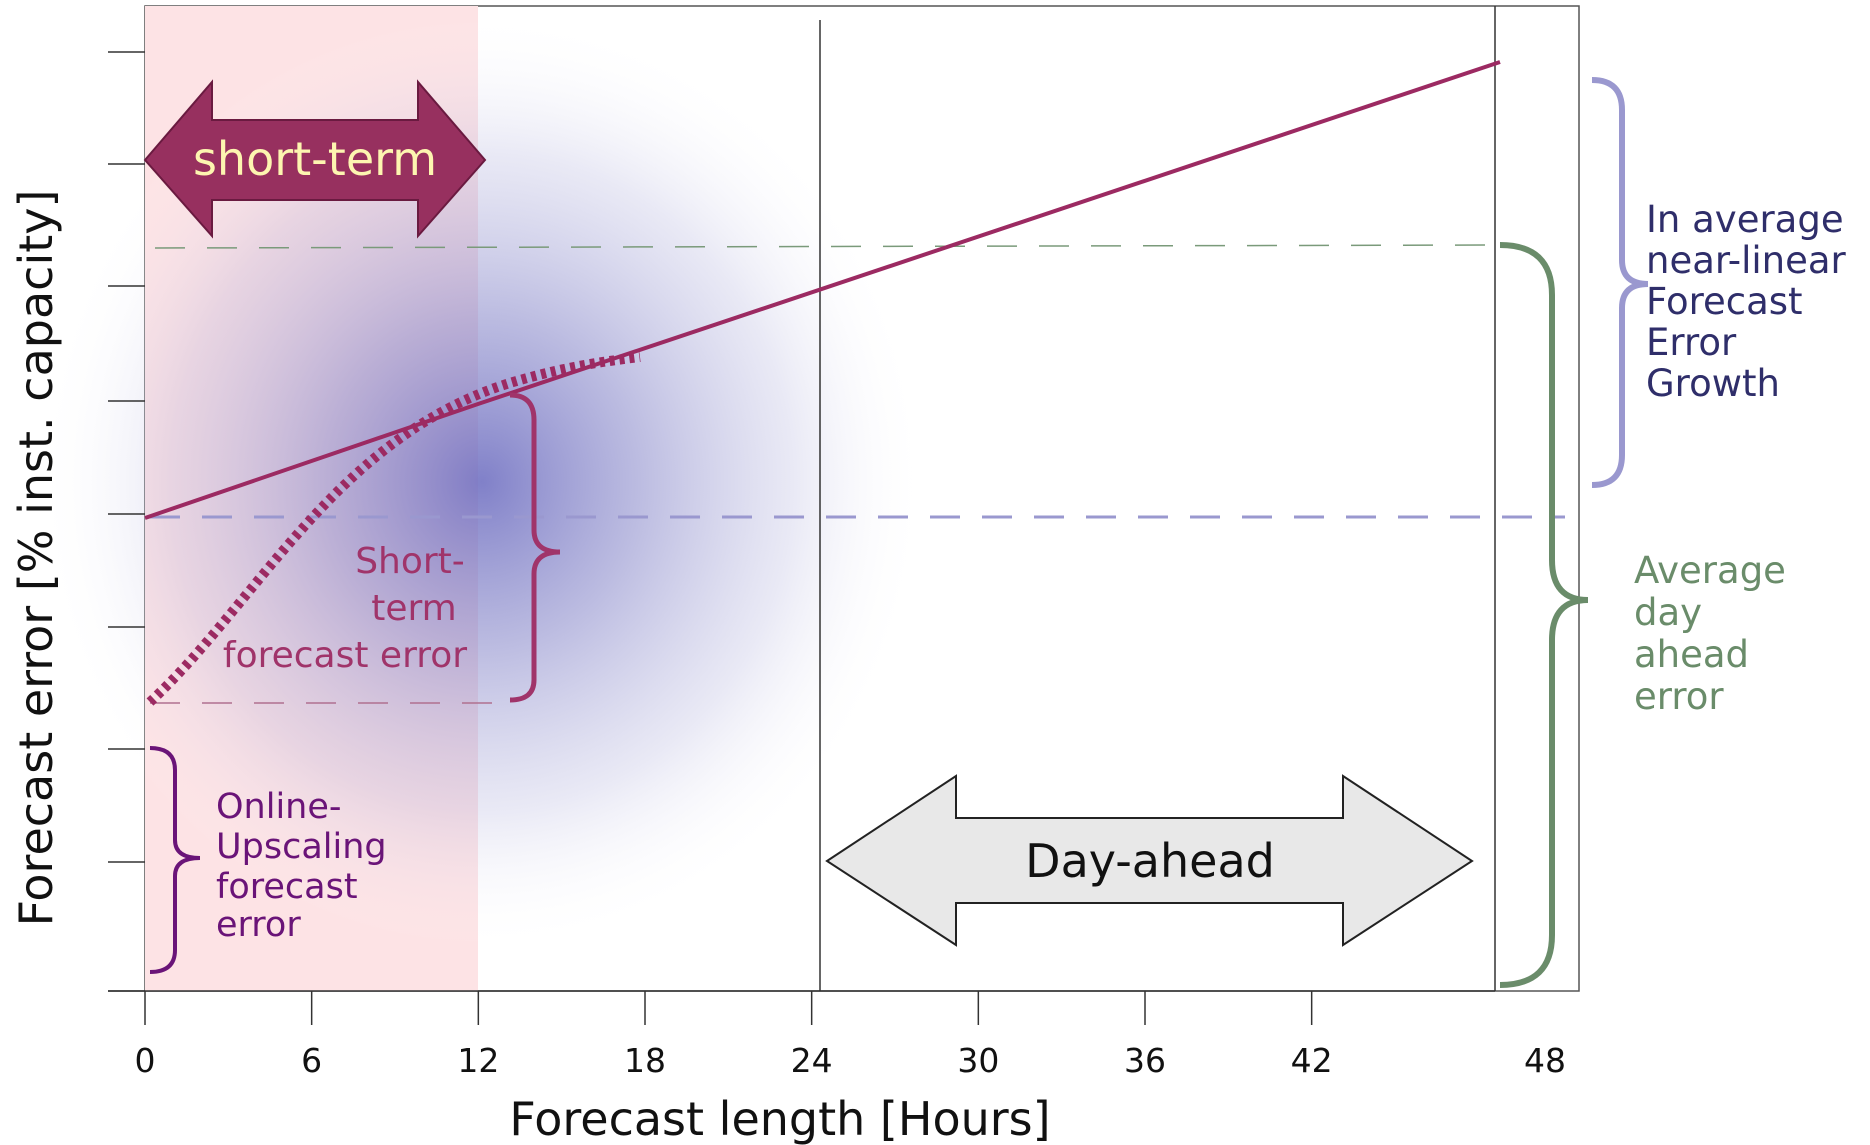  What do you see at coordinates (279, 807) in the screenshot?
I see `svg-text: Online-` at bounding box center [279, 807].